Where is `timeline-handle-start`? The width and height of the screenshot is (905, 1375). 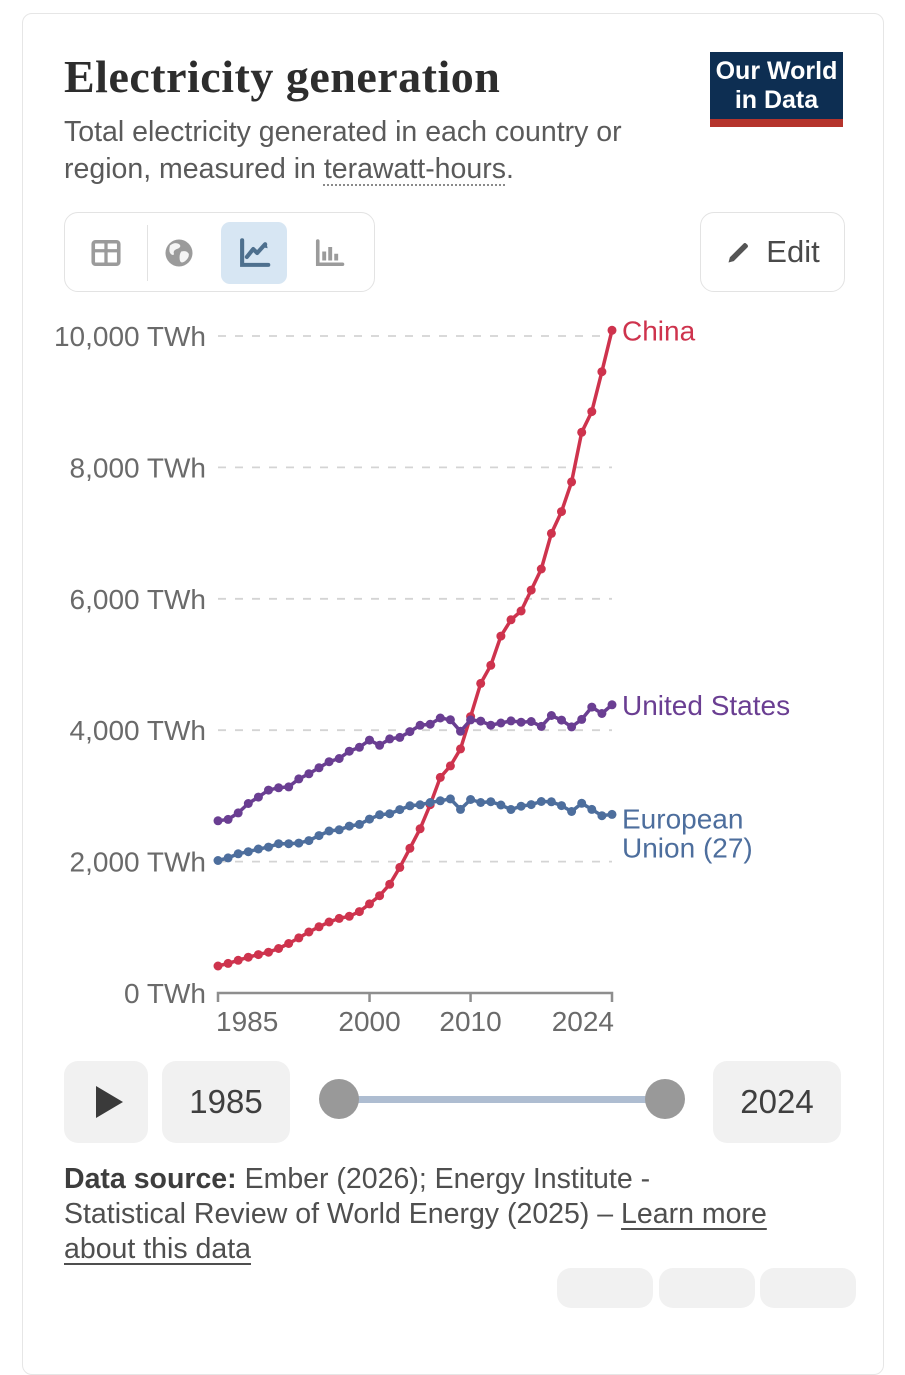
timeline-handle-start is located at coordinates (339, 1099).